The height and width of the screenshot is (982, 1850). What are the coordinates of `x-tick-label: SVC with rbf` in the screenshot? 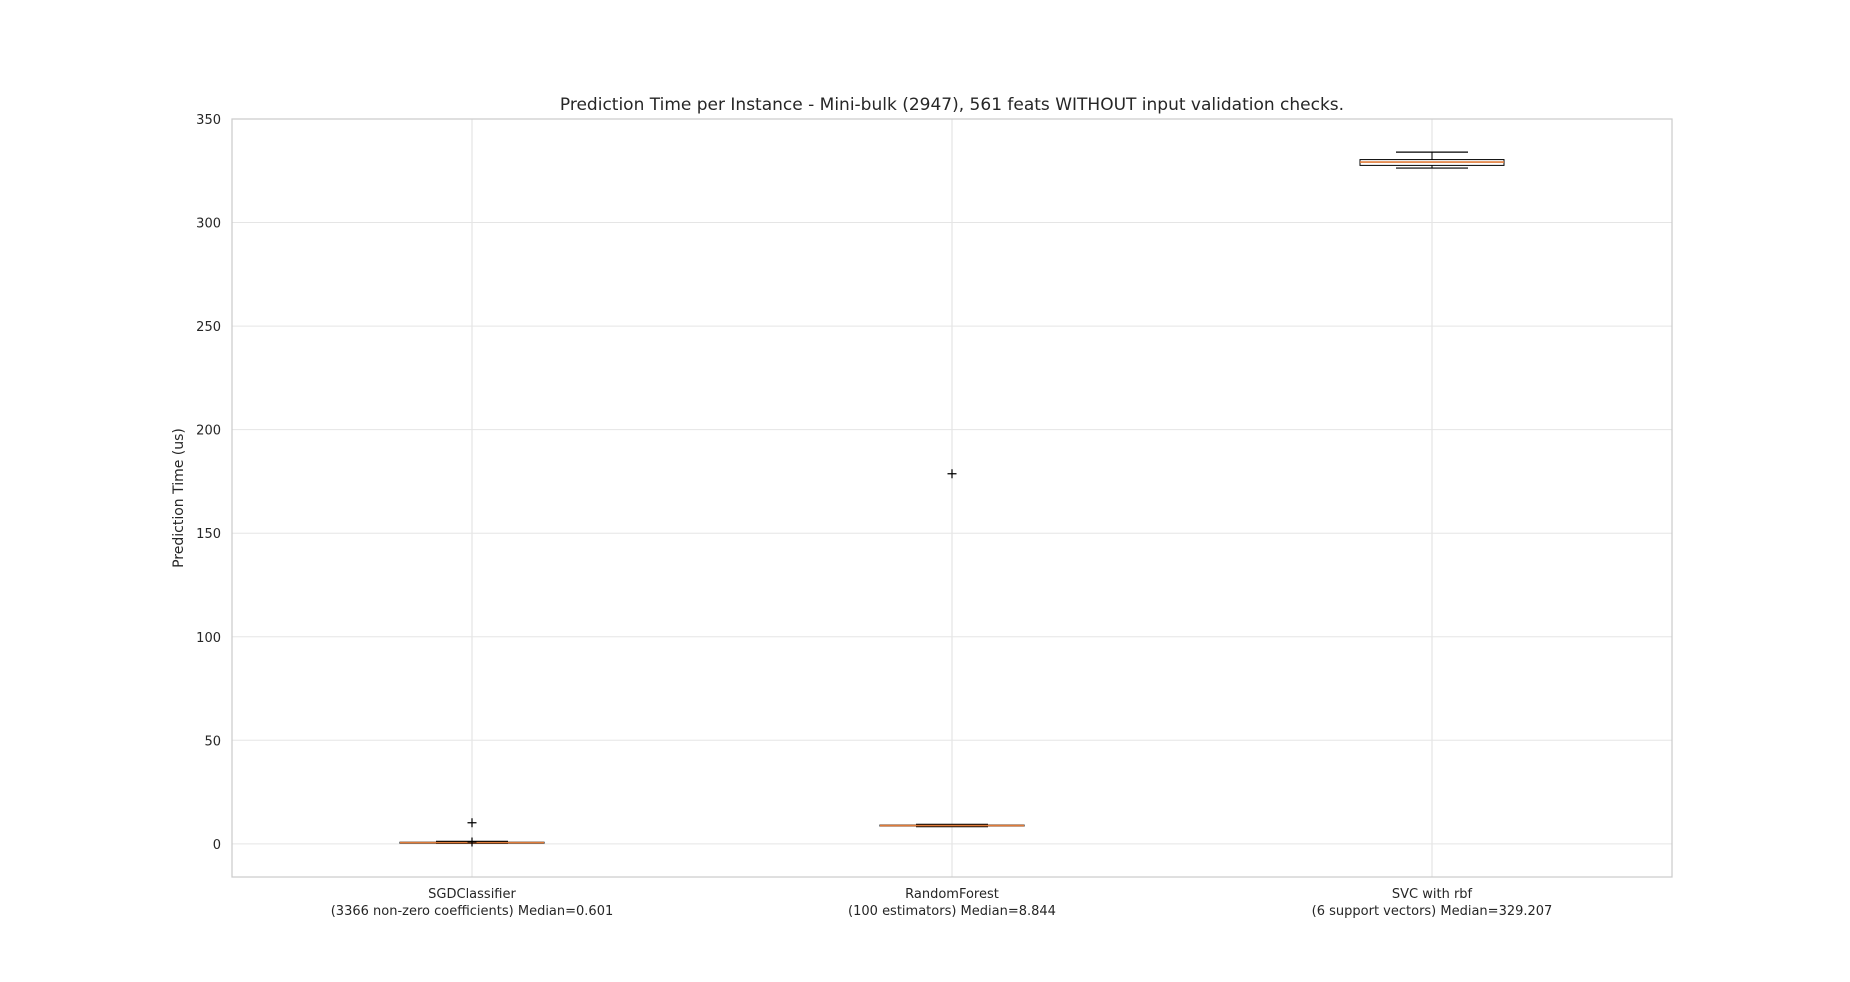 It's located at (1432, 894).